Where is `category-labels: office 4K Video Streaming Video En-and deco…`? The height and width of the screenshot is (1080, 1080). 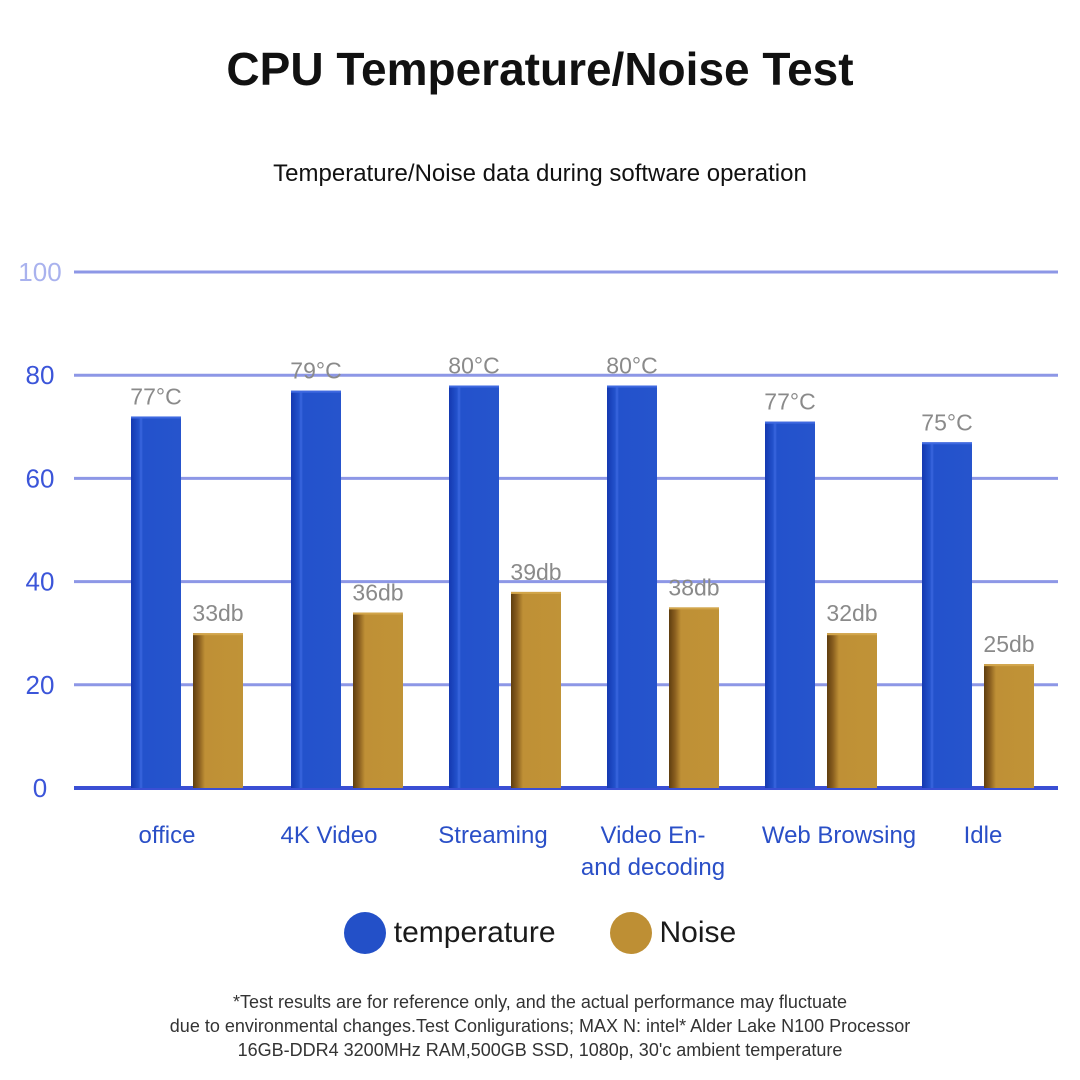
category-labels: office 4K Video Streaming Video En-and deco… is located at coordinates (571, 851).